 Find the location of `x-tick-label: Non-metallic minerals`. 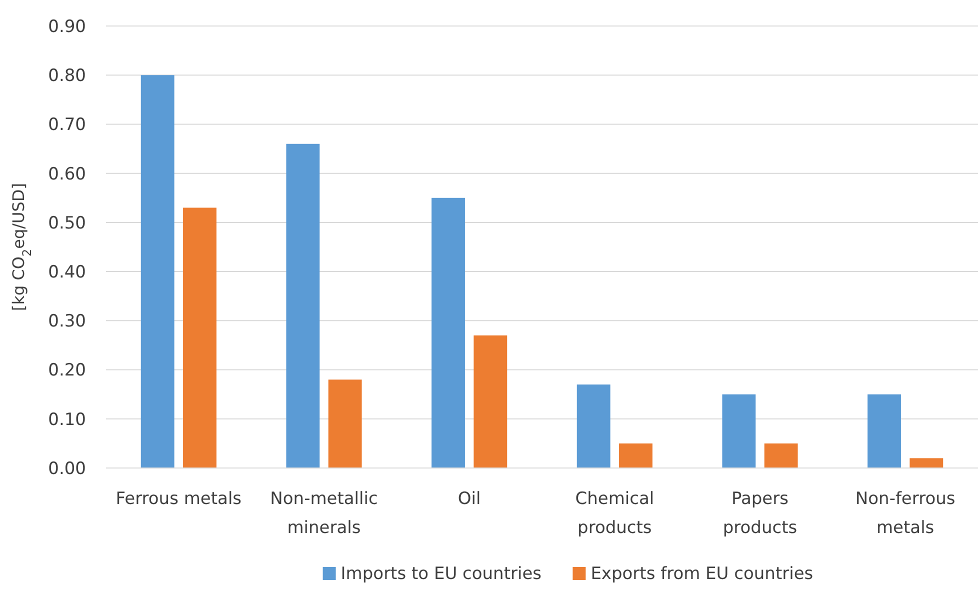

x-tick-label: Non-metallic minerals is located at coordinates (324, 513).